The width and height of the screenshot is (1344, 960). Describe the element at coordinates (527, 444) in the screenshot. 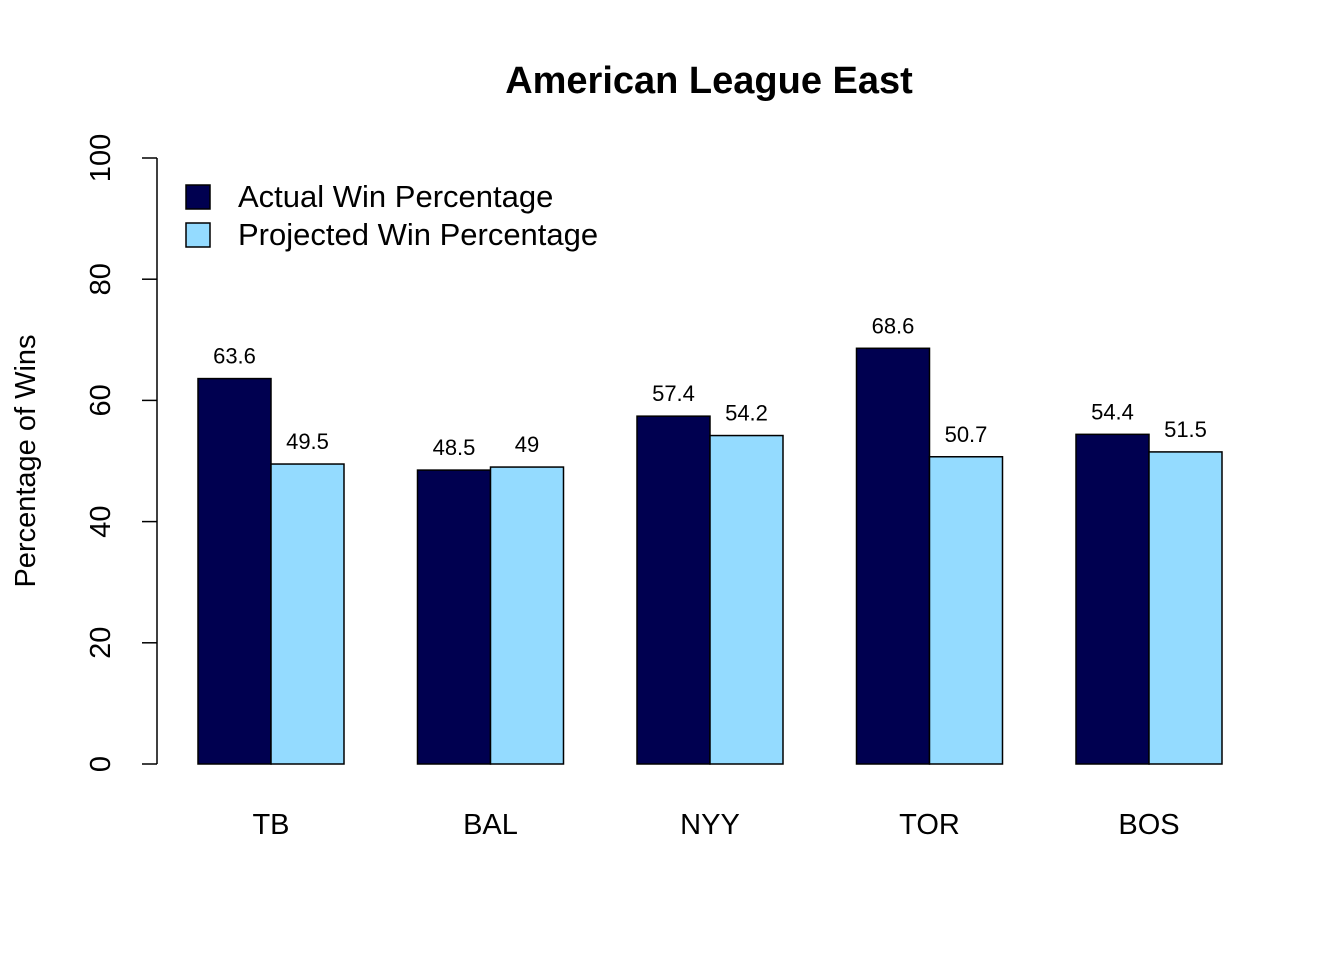

I see `bar-value-label: 49` at that location.